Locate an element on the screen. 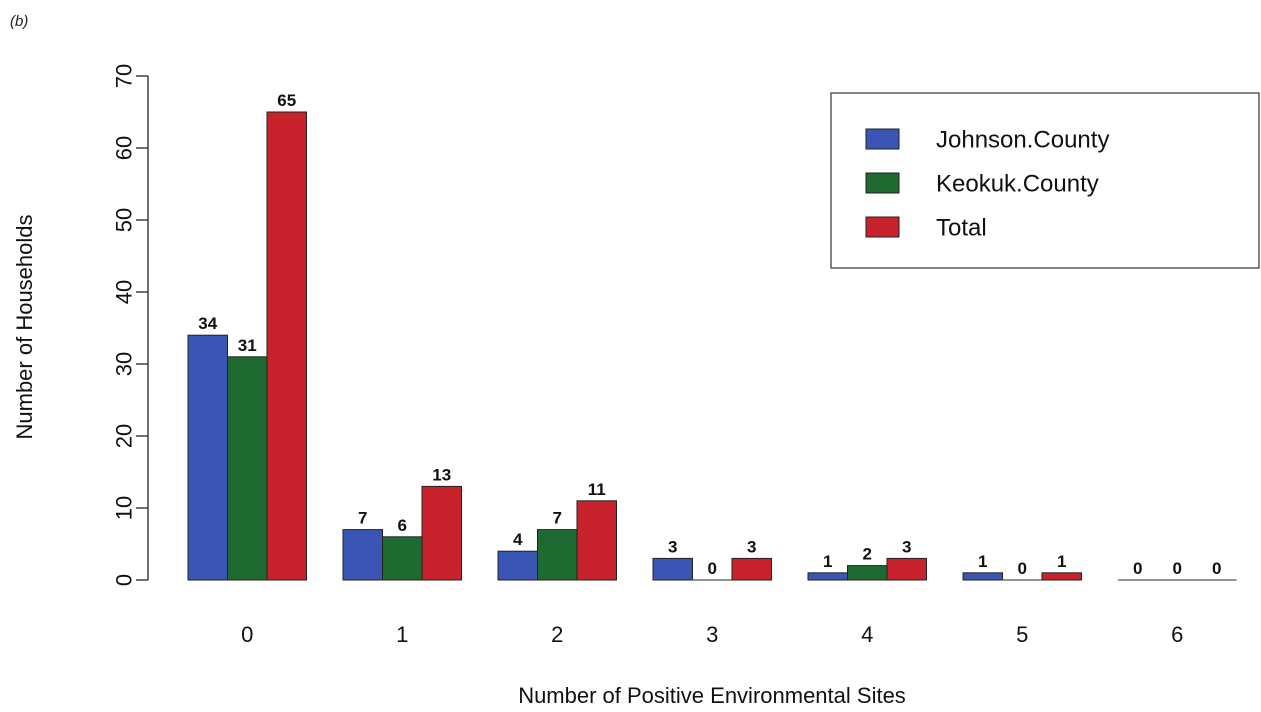 The image size is (1261, 712). legend-label: Total is located at coordinates (961, 227).